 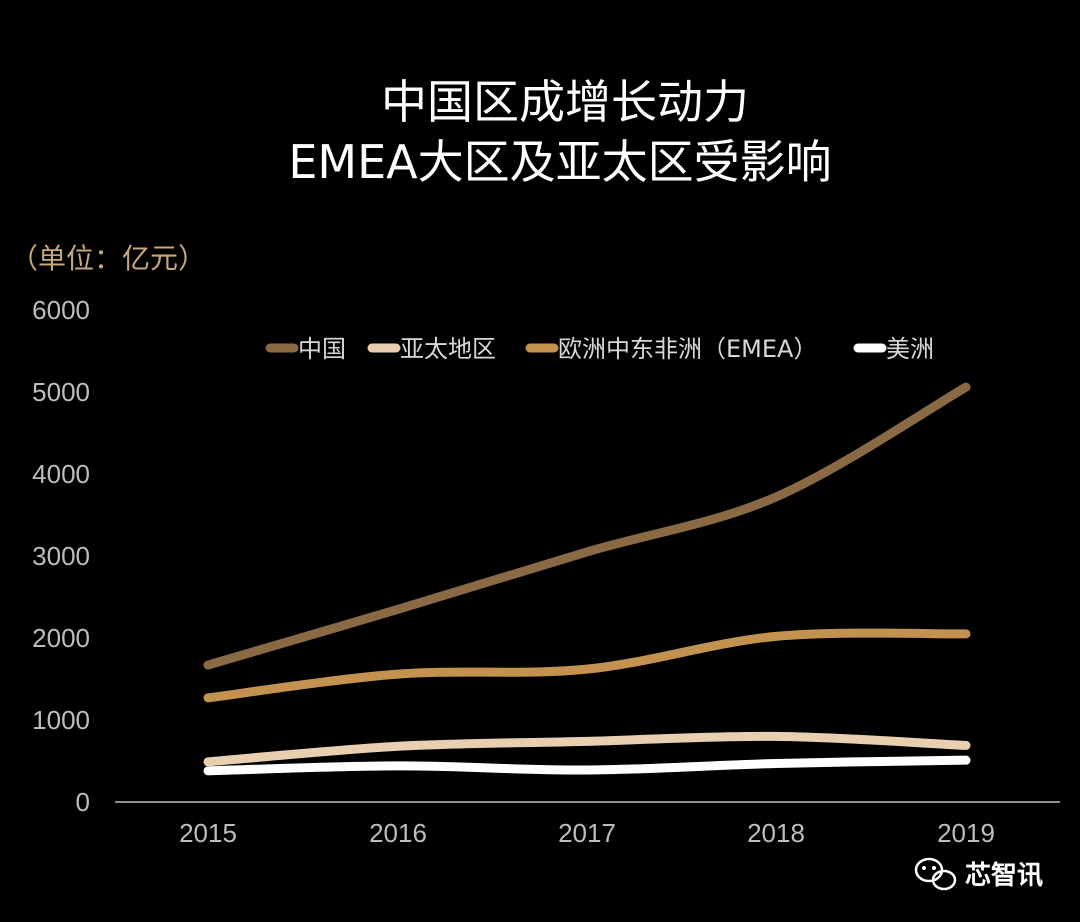 What do you see at coordinates (61, 474) in the screenshot?
I see `y-tick-label: 4000` at bounding box center [61, 474].